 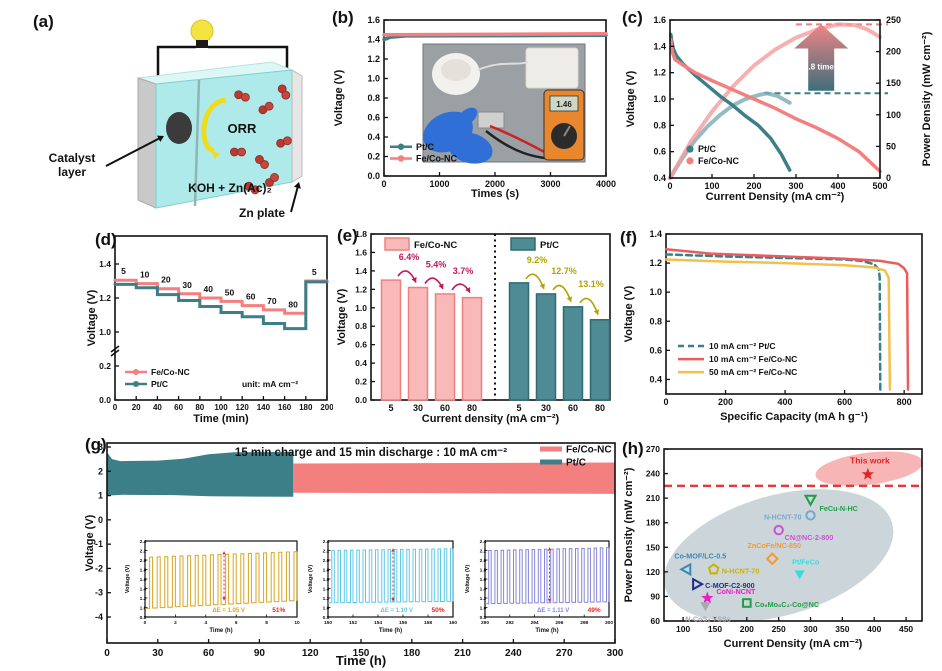 What do you see at coordinates (228, 611) in the screenshot?
I see `svg-text: ΔE = 1.05 V` at bounding box center [228, 611].